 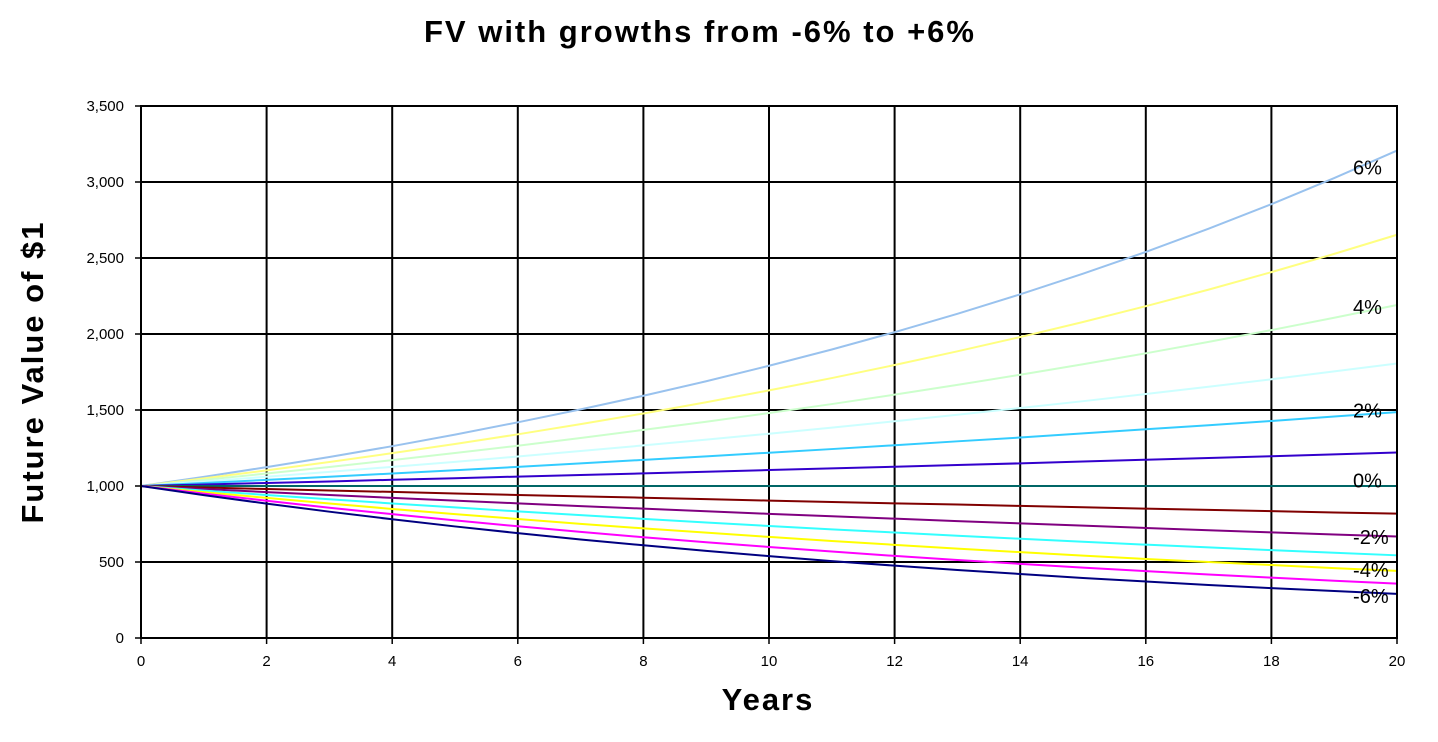 What do you see at coordinates (894, 661) in the screenshot?
I see `x-tick-label: 12` at bounding box center [894, 661].